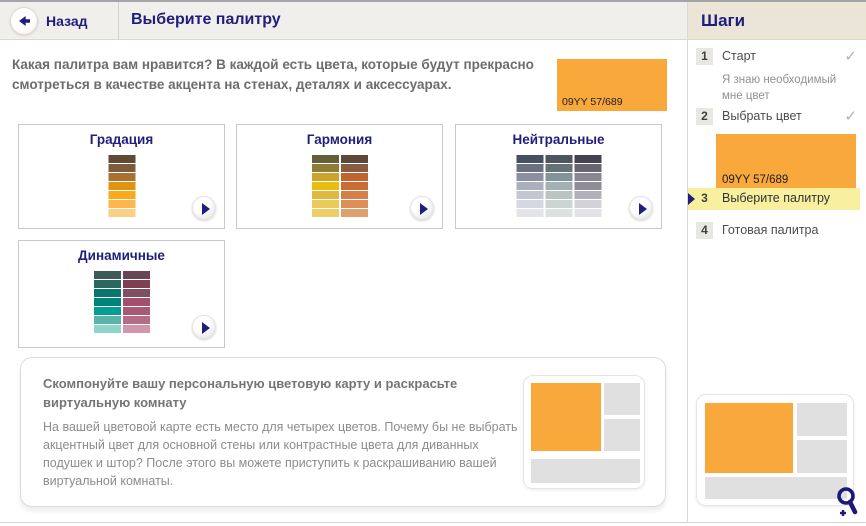 The width and height of the screenshot is (866, 526). I want to click on step-number: 4, so click(704, 230).